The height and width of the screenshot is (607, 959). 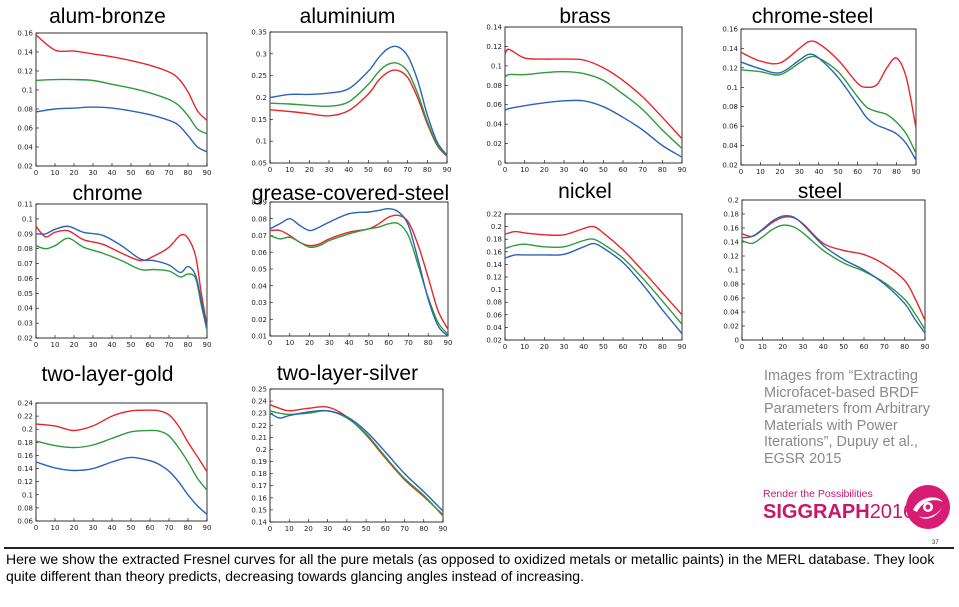 What do you see at coordinates (261, 142) in the screenshot?
I see `y-tick-label: 0.1` at bounding box center [261, 142].